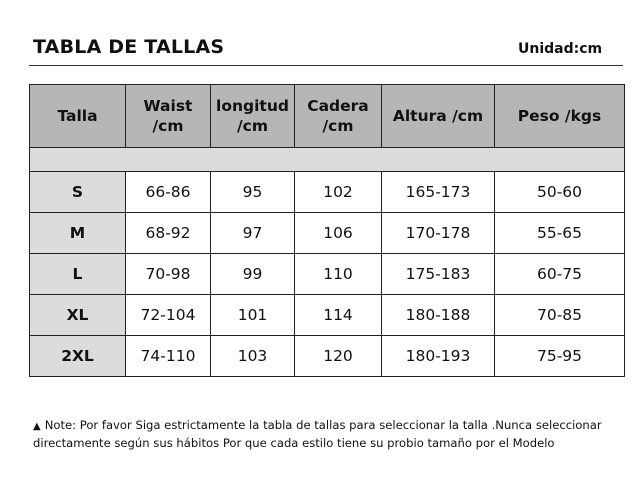 The image size is (641, 477). Describe the element at coordinates (559, 356) in the screenshot. I see `peso-cell: 75-95` at that location.